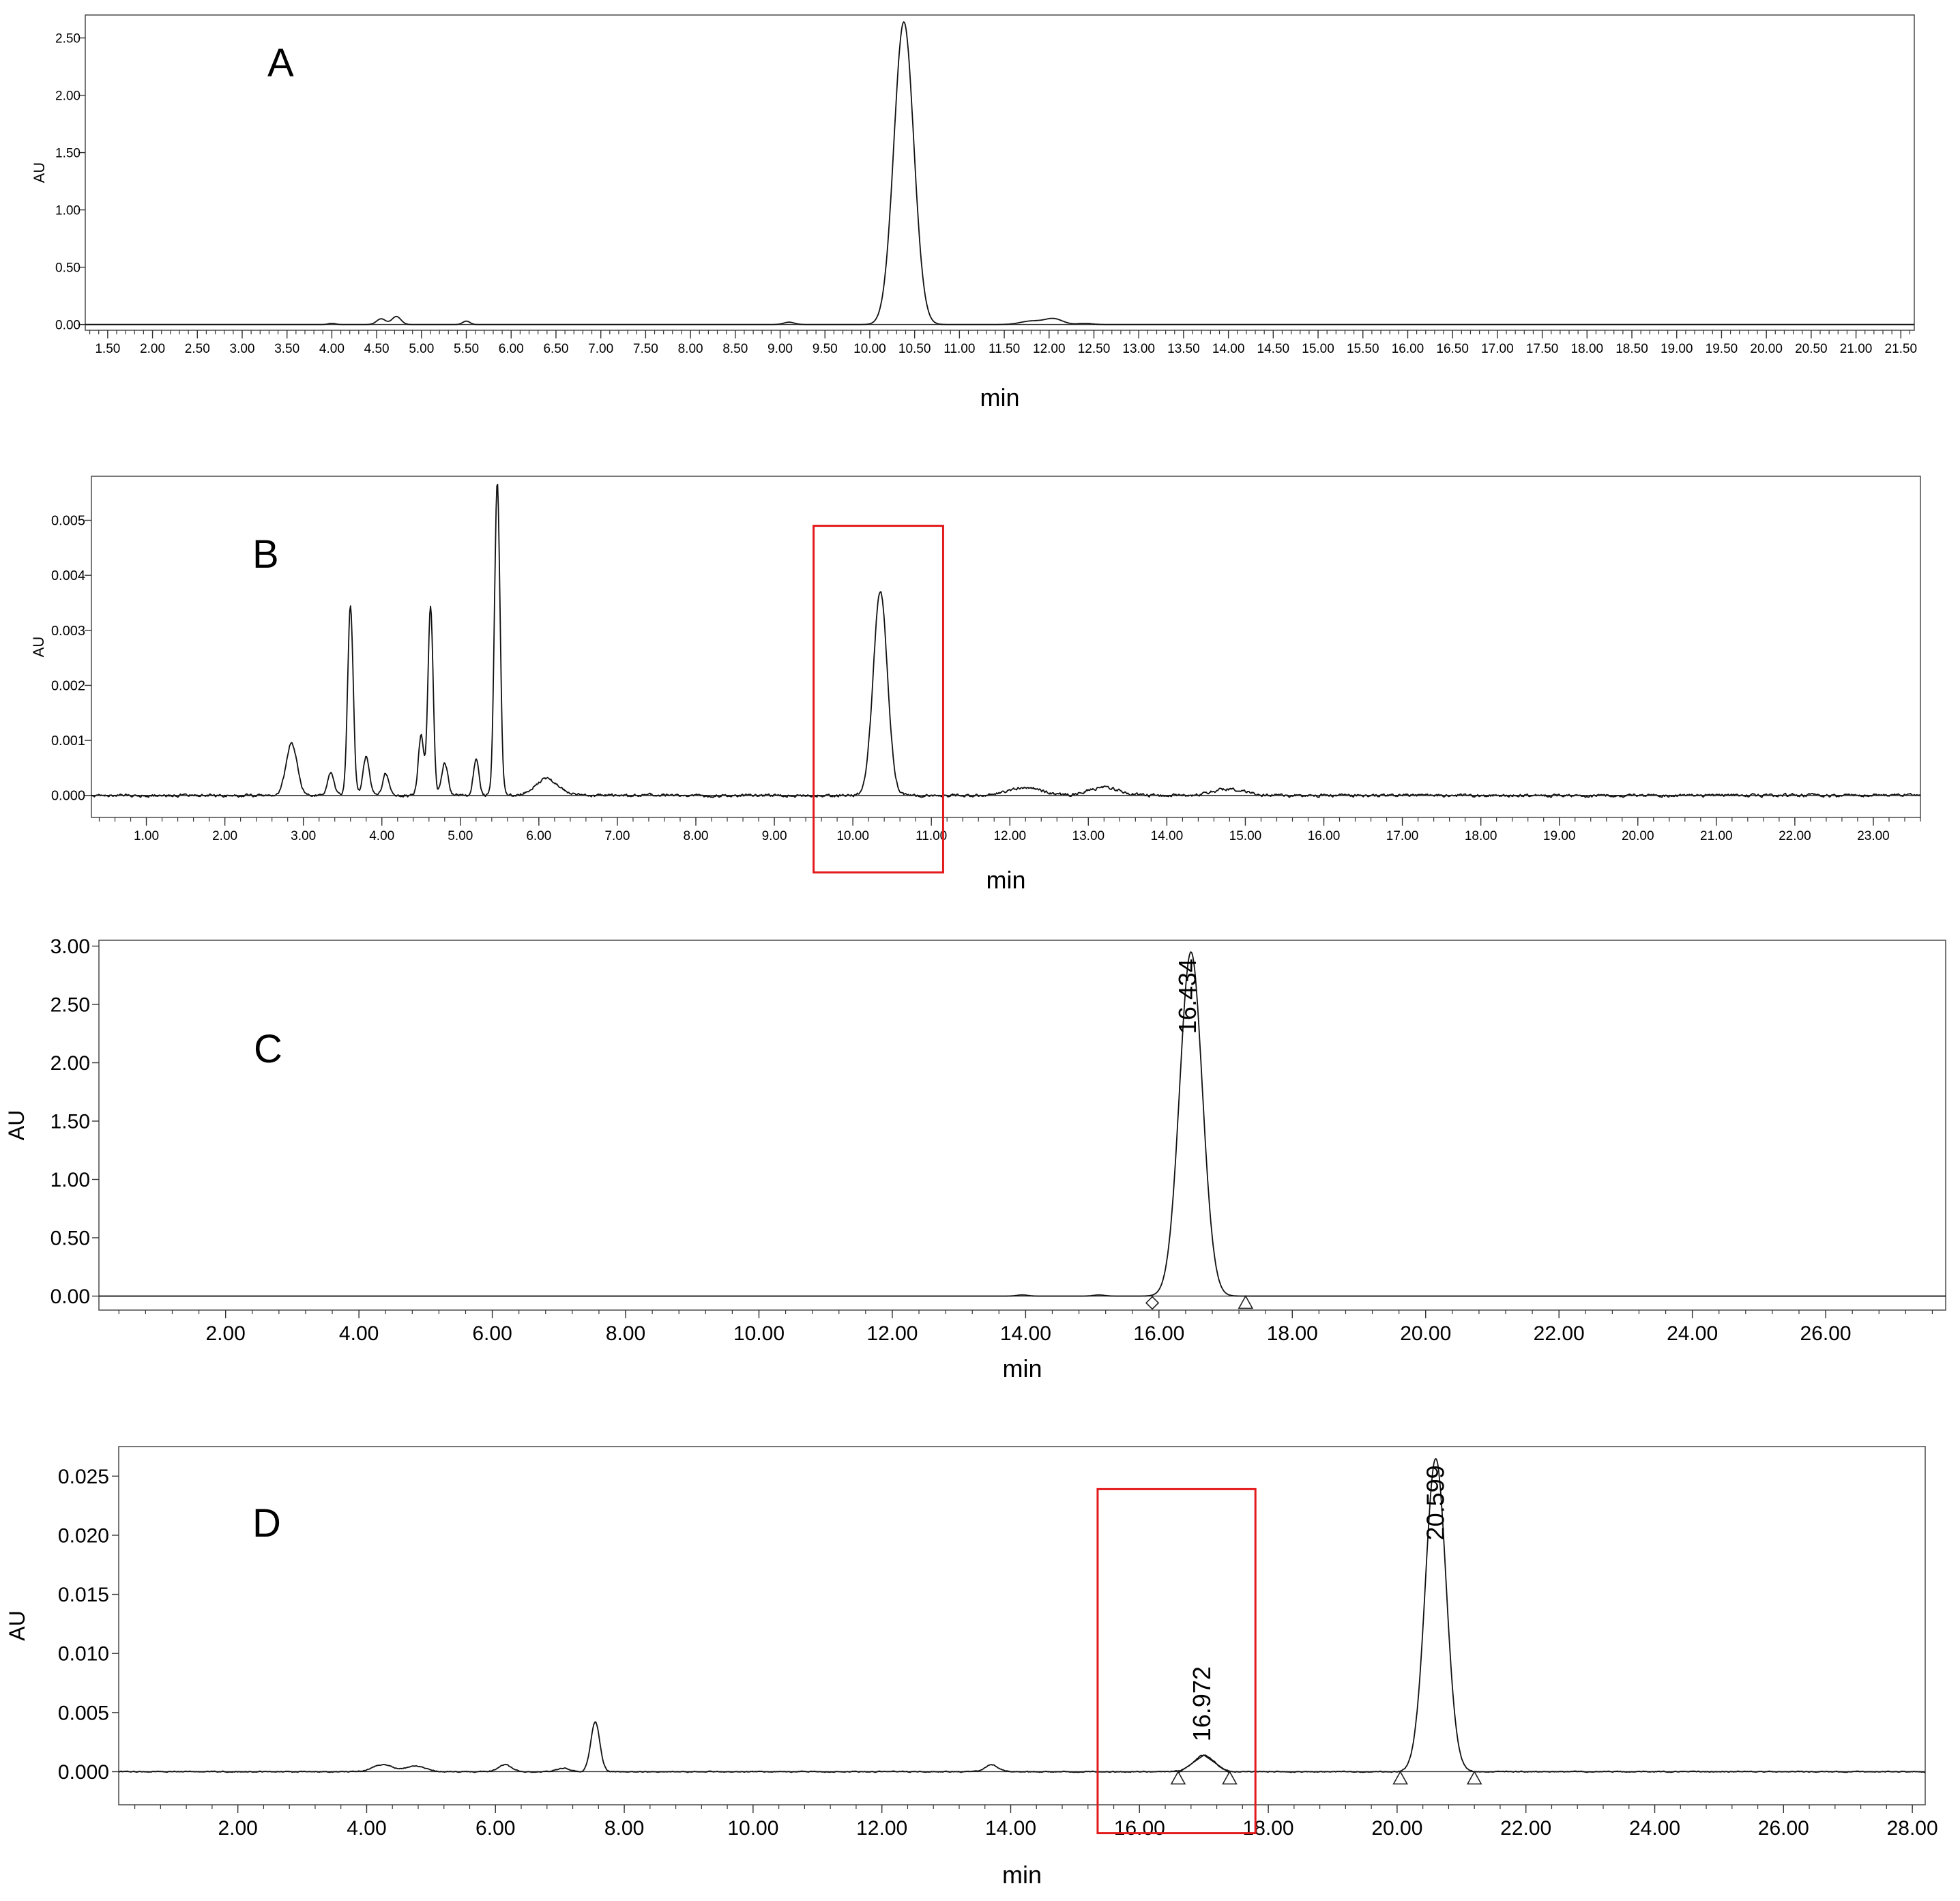  Describe the element at coordinates (377, 349) in the screenshot. I see `x-tick-label: 4.50` at that location.